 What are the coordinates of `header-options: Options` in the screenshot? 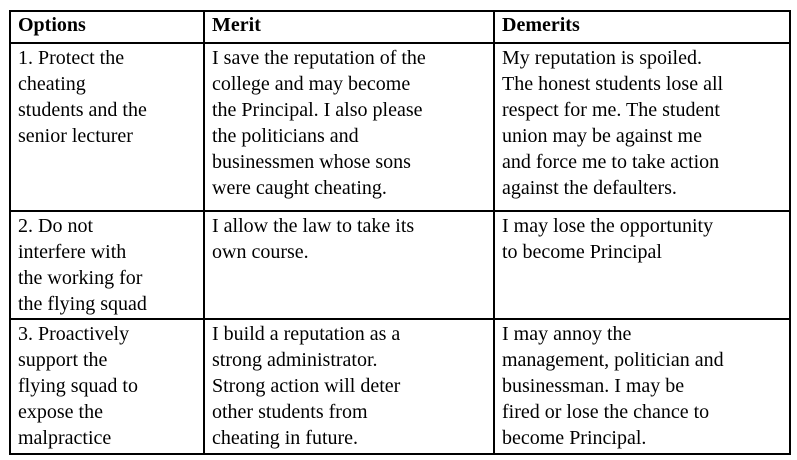 It's located at (107, 27).